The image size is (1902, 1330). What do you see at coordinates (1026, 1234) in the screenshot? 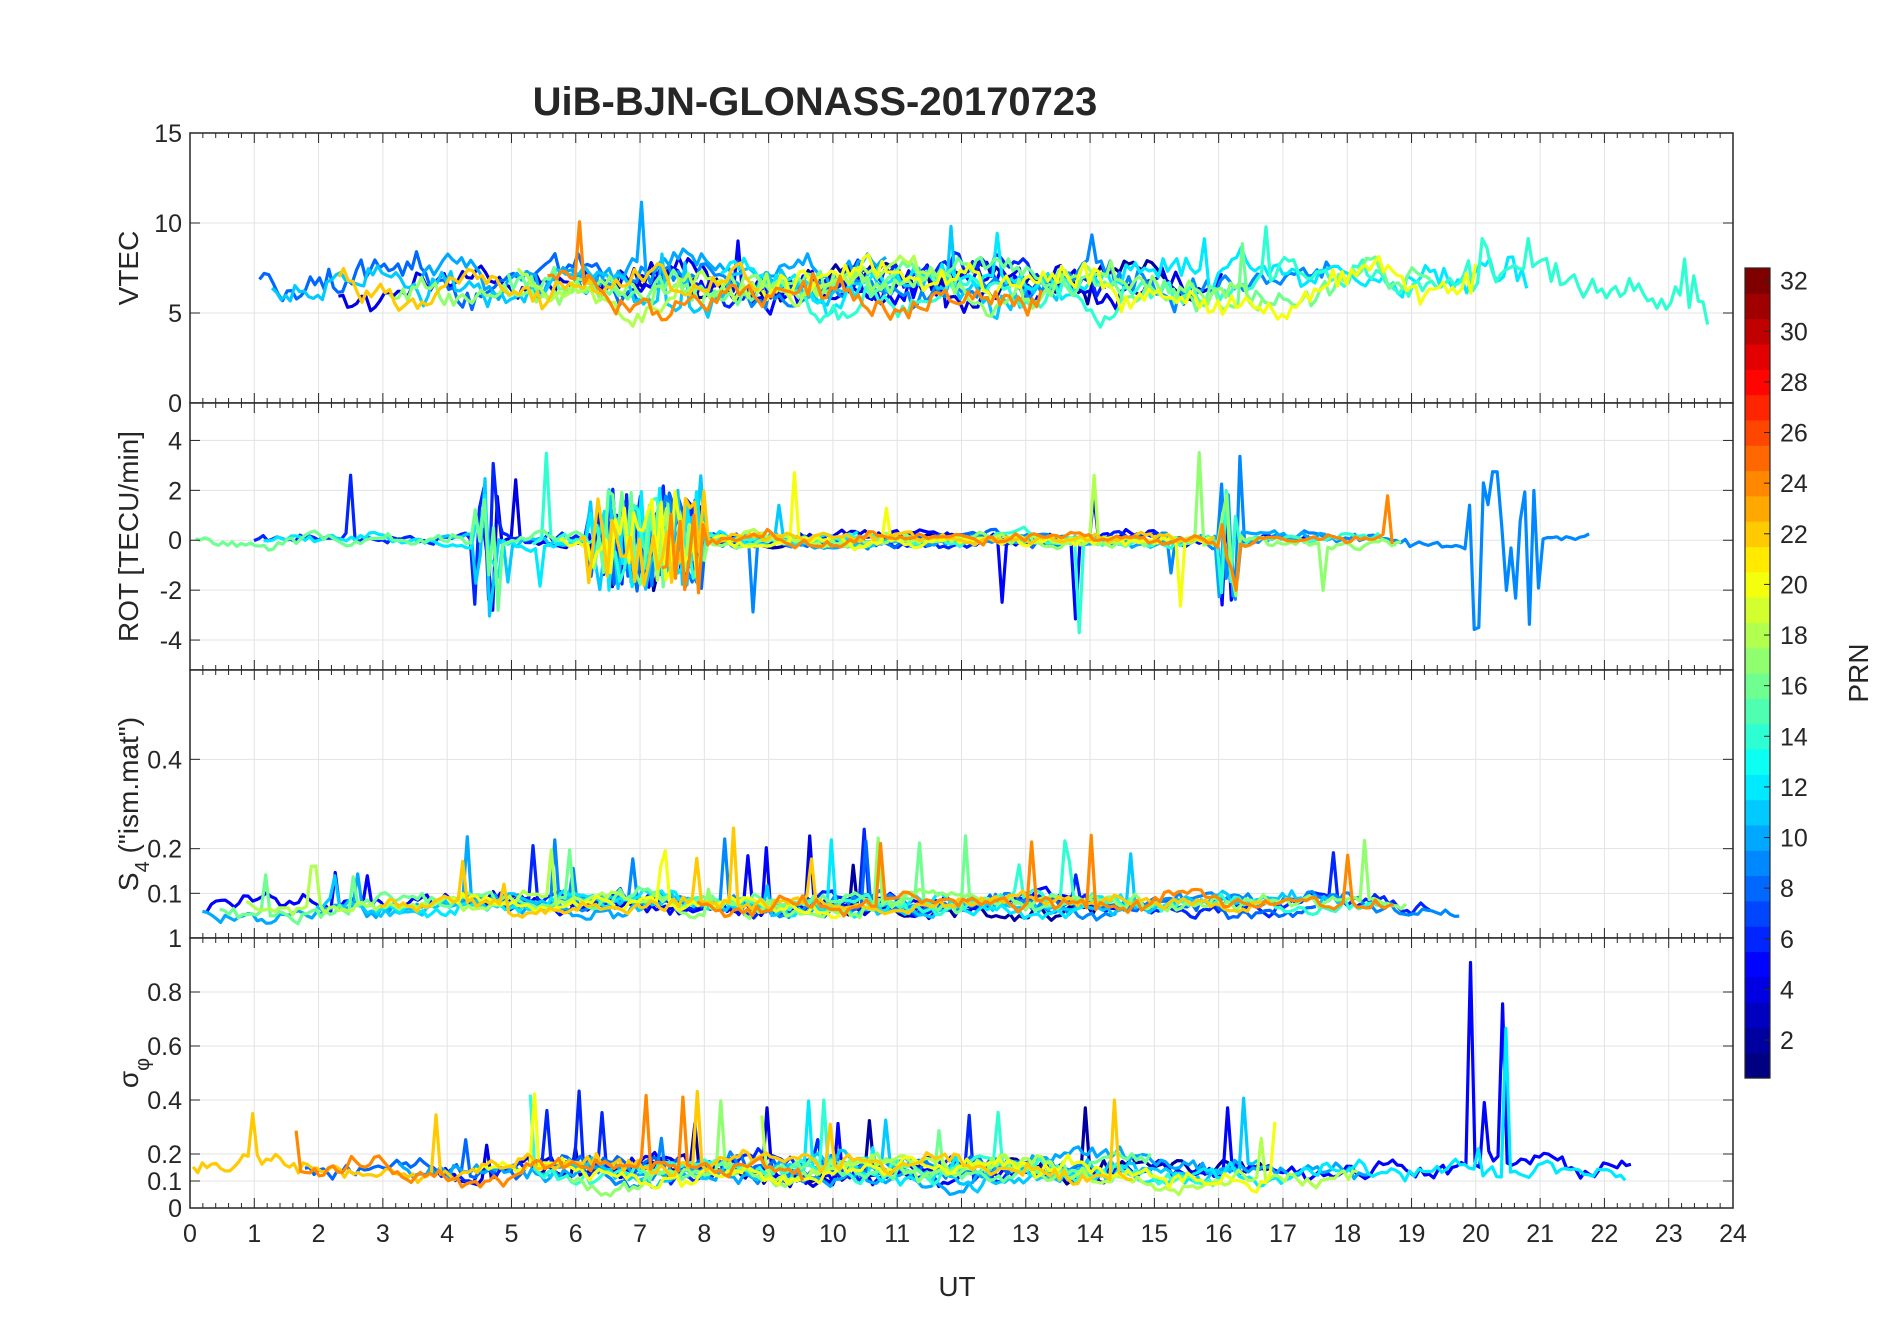
I see `x-tick-label: 13` at bounding box center [1026, 1234].